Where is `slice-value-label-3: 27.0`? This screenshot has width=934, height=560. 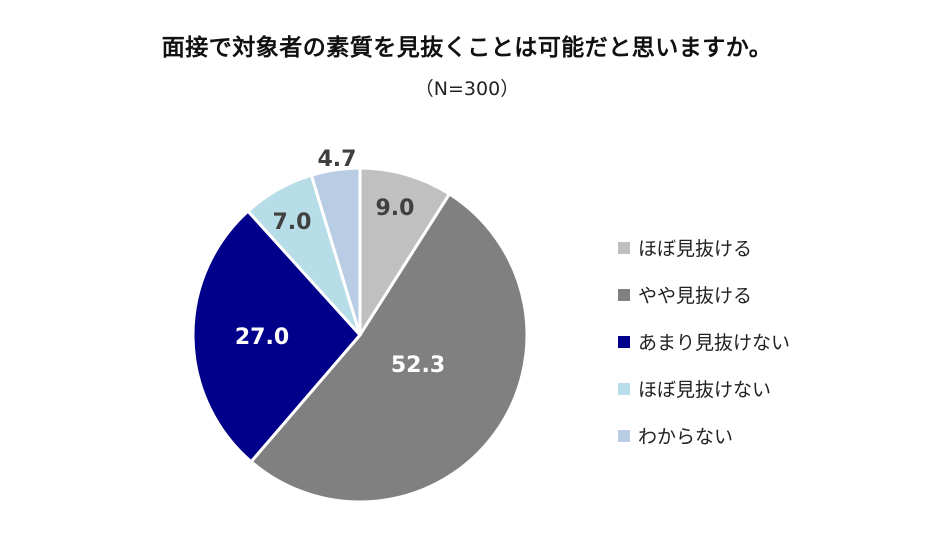 slice-value-label-3: 27.0 is located at coordinates (262, 337).